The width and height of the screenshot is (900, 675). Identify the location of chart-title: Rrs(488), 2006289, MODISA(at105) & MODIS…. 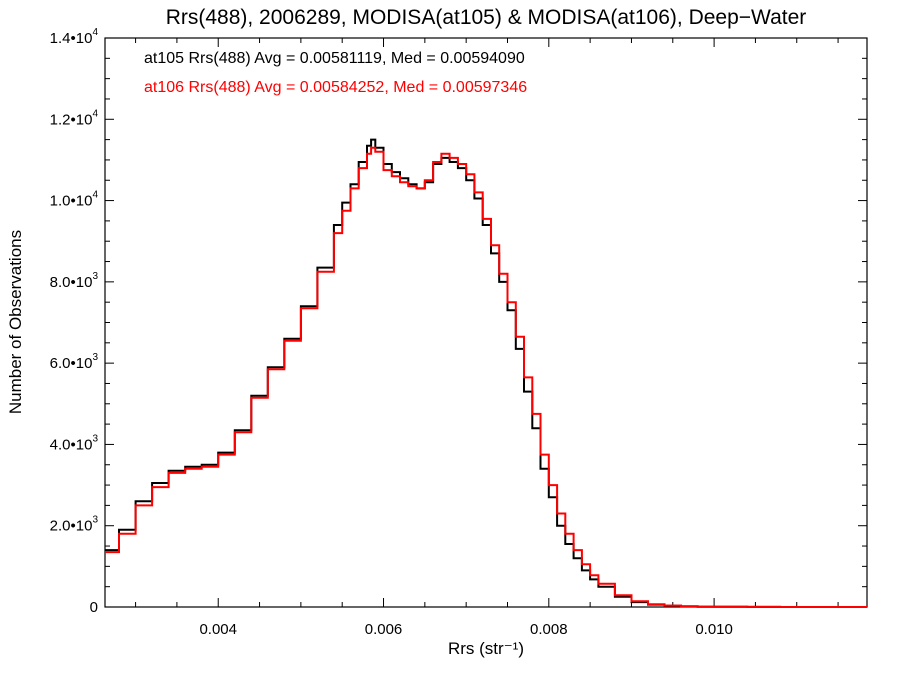
(486, 17).